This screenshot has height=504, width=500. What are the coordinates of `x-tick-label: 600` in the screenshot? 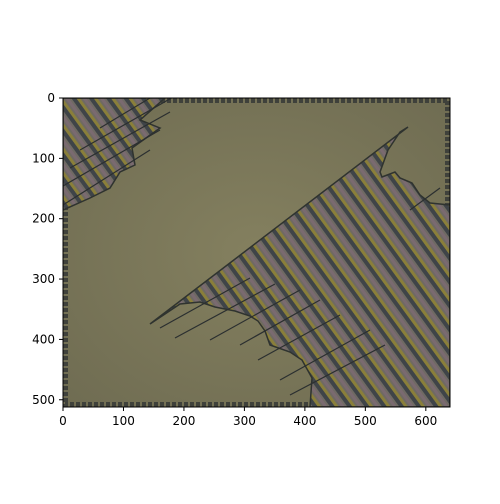 It's located at (425, 421).